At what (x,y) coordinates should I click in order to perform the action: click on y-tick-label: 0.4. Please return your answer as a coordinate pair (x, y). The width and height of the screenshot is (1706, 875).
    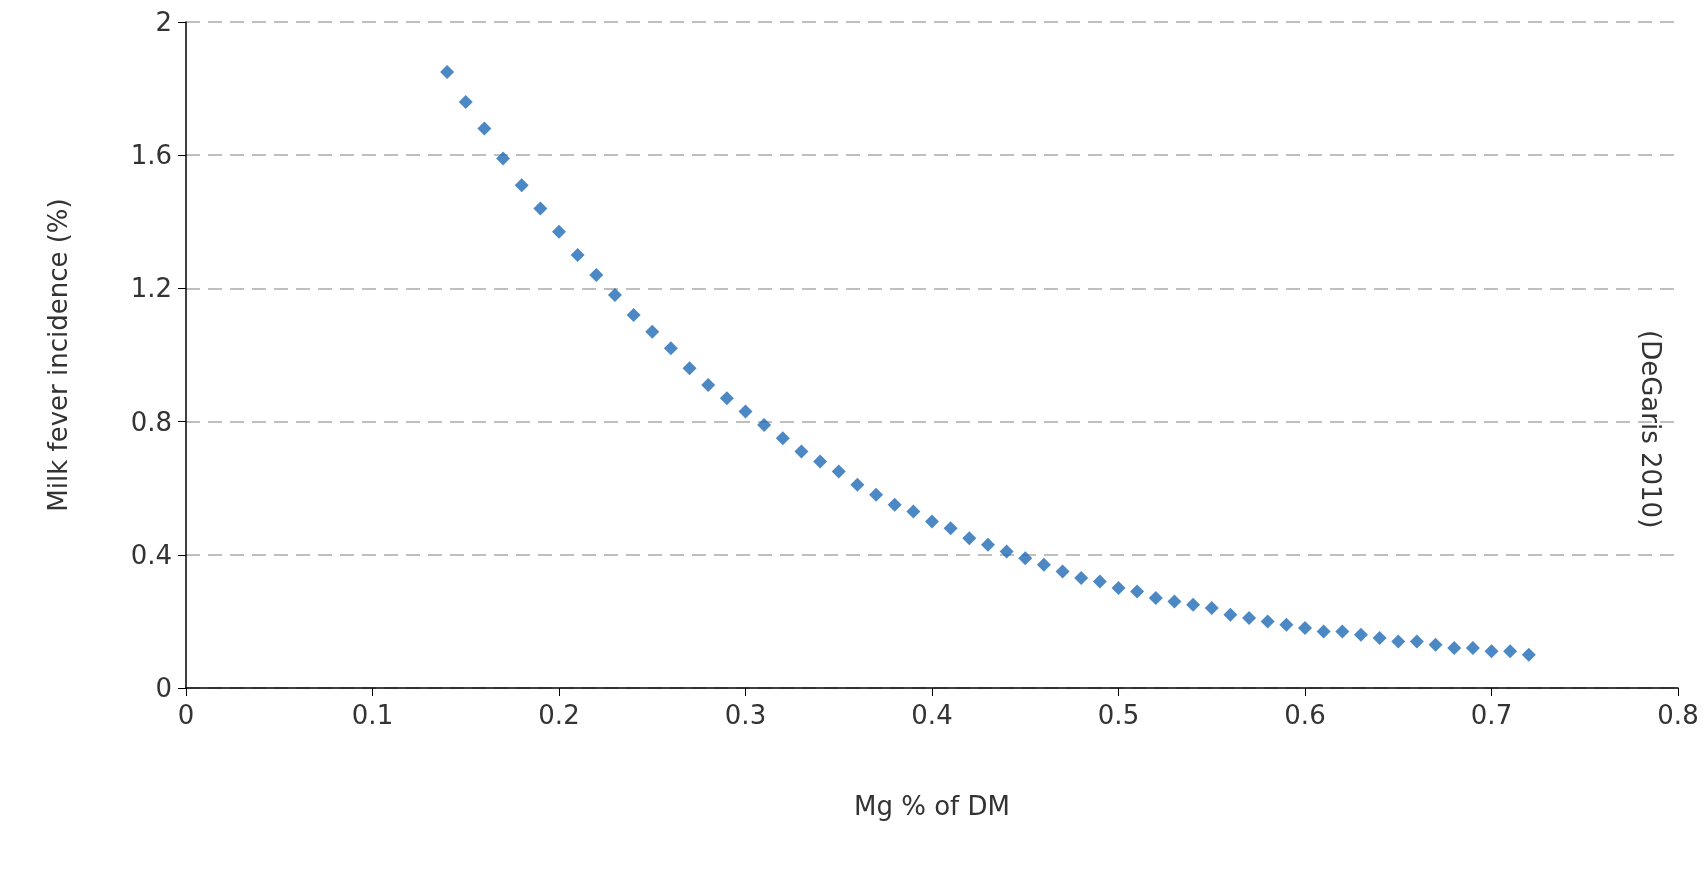
    Looking at the image, I should click on (151, 554).